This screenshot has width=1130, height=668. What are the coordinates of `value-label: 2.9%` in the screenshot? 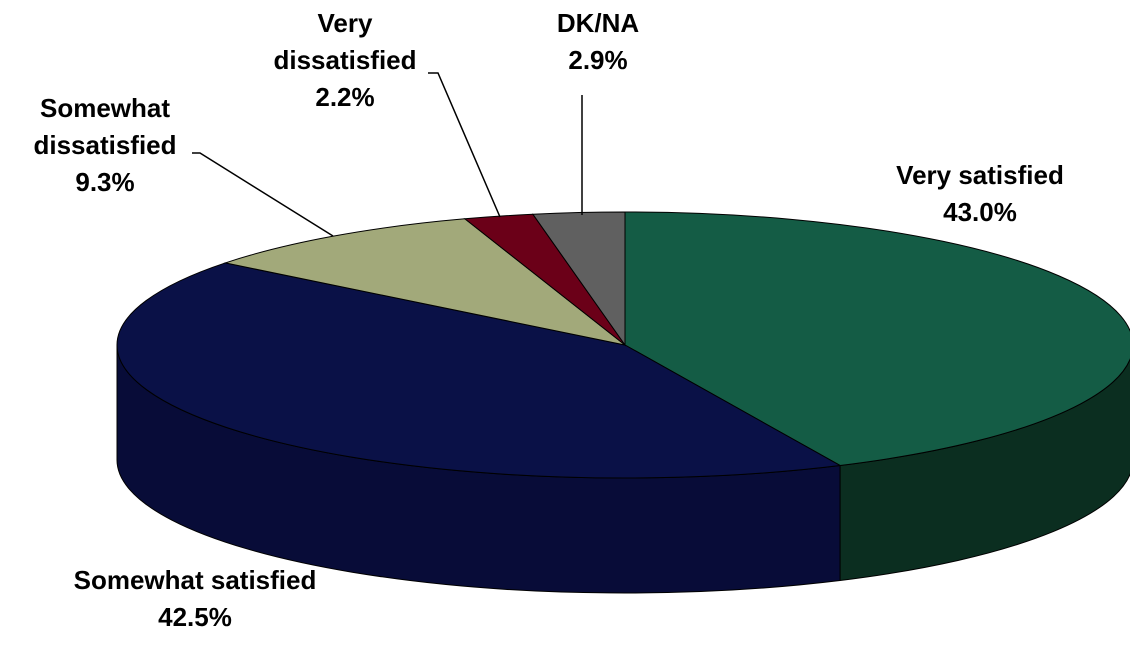 It's located at (598, 60).